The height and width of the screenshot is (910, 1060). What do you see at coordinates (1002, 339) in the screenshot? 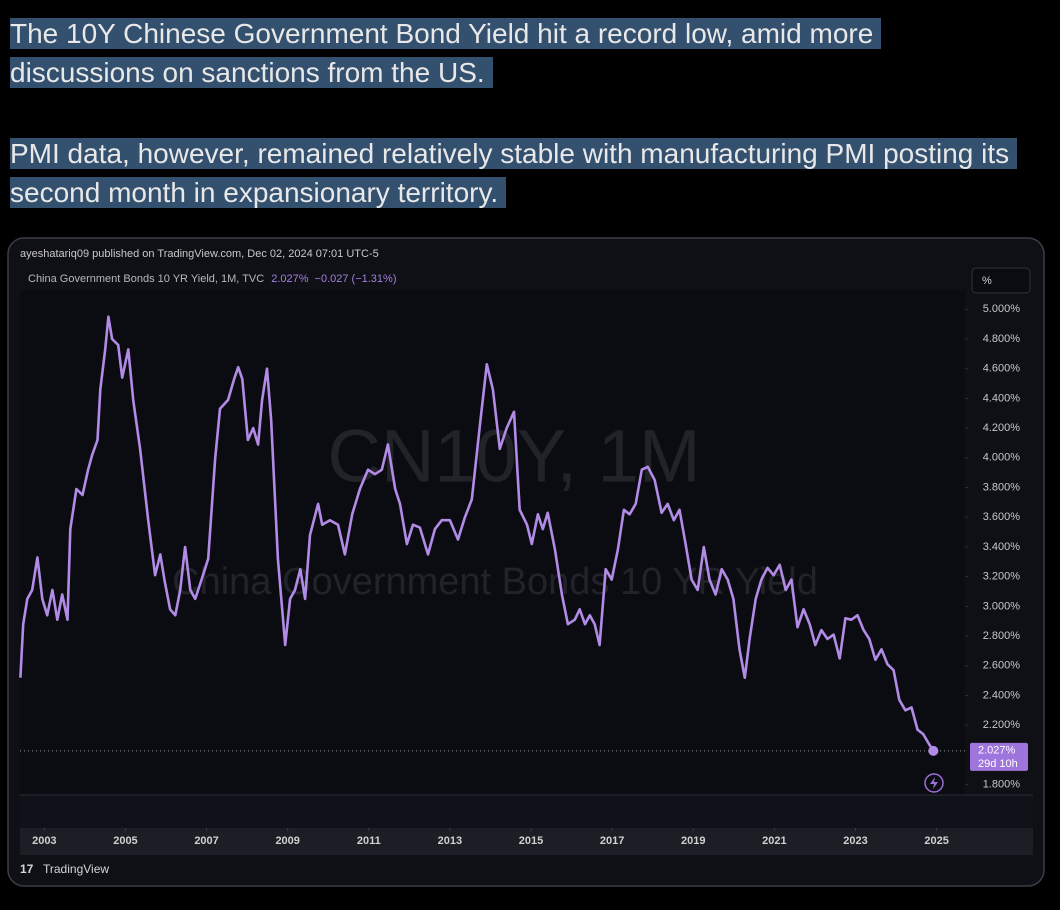
I see `y-tick-label: 4.800%` at bounding box center [1002, 339].